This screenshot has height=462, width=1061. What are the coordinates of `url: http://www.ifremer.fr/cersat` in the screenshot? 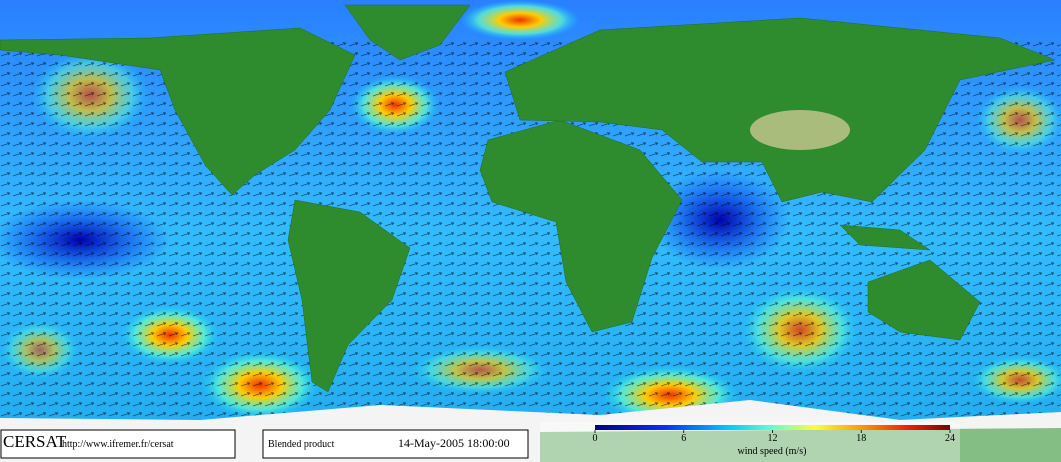 It's located at (118, 444).